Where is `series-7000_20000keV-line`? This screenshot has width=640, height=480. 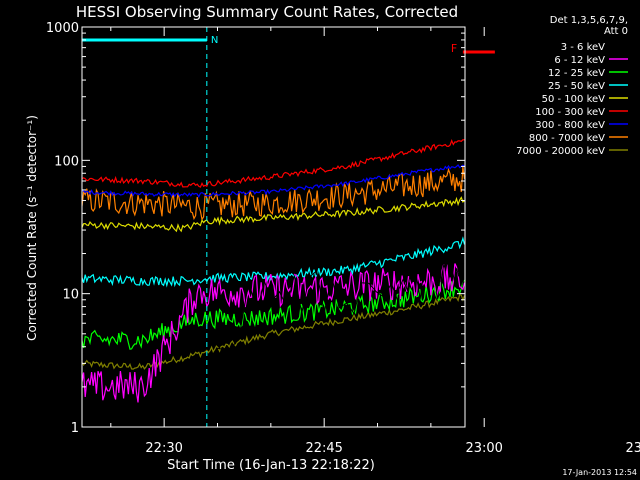
series-7000_20000keV-line is located at coordinates (273, 331).